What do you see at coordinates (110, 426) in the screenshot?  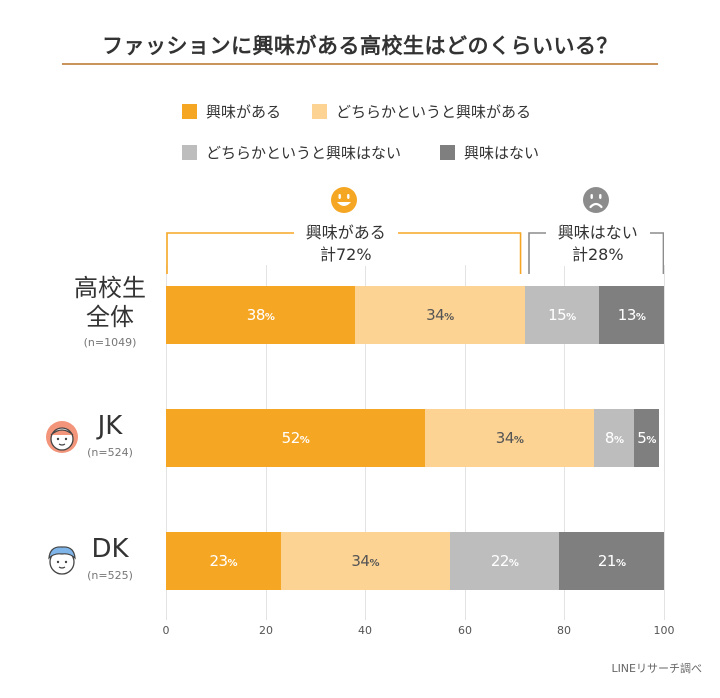 I see `row-name: JK` at bounding box center [110, 426].